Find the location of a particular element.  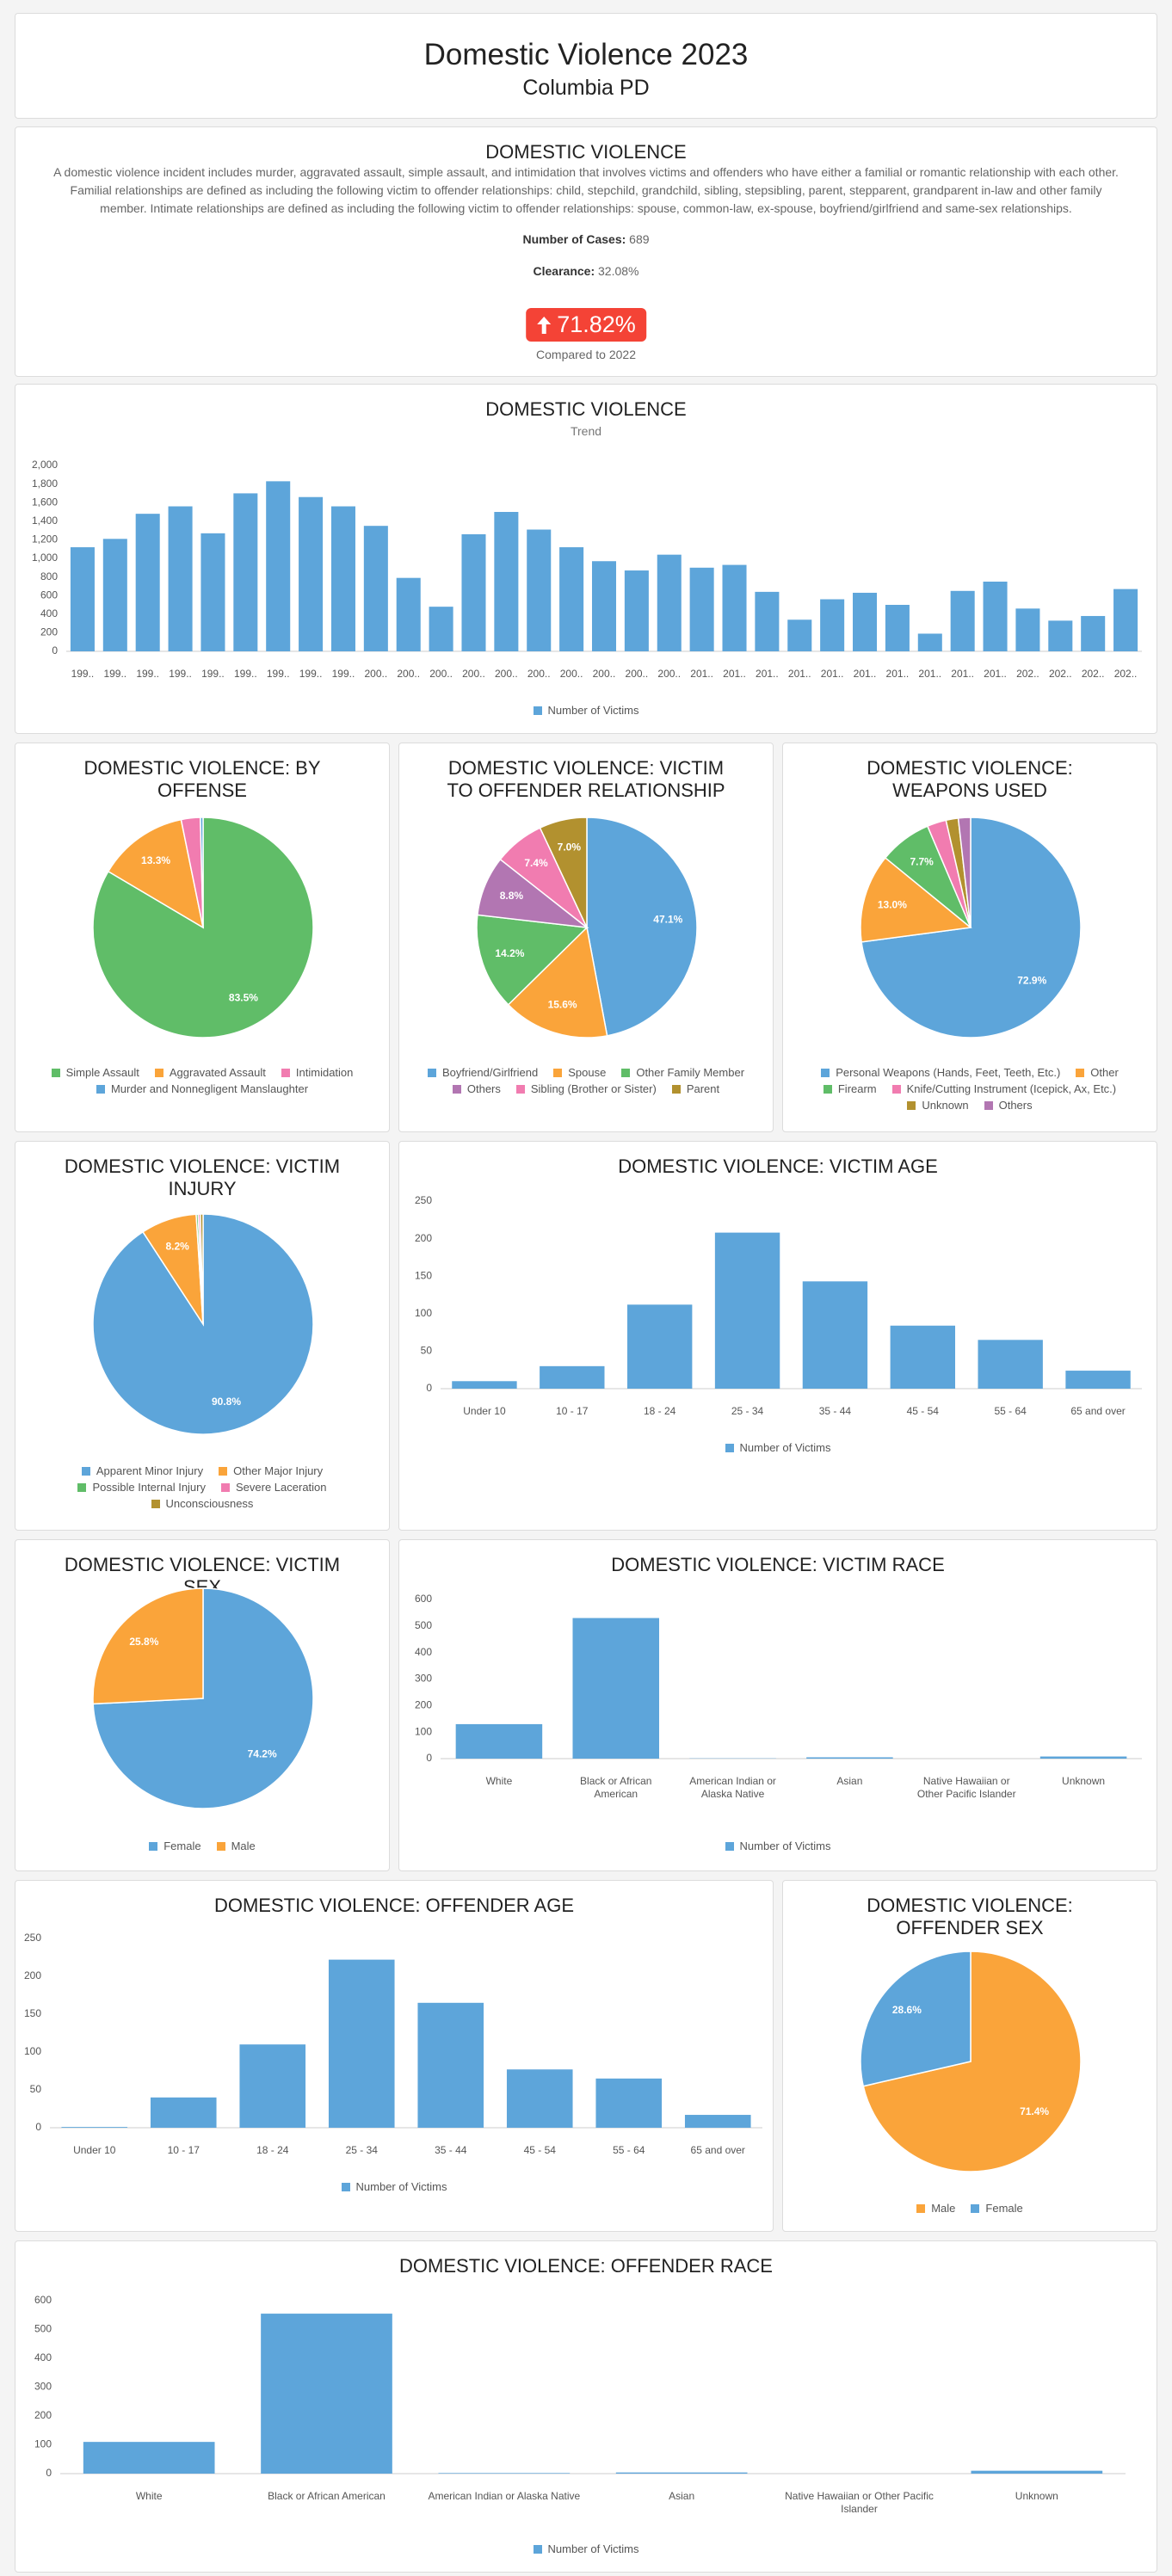

clearance-value: 32.08% is located at coordinates (618, 271).